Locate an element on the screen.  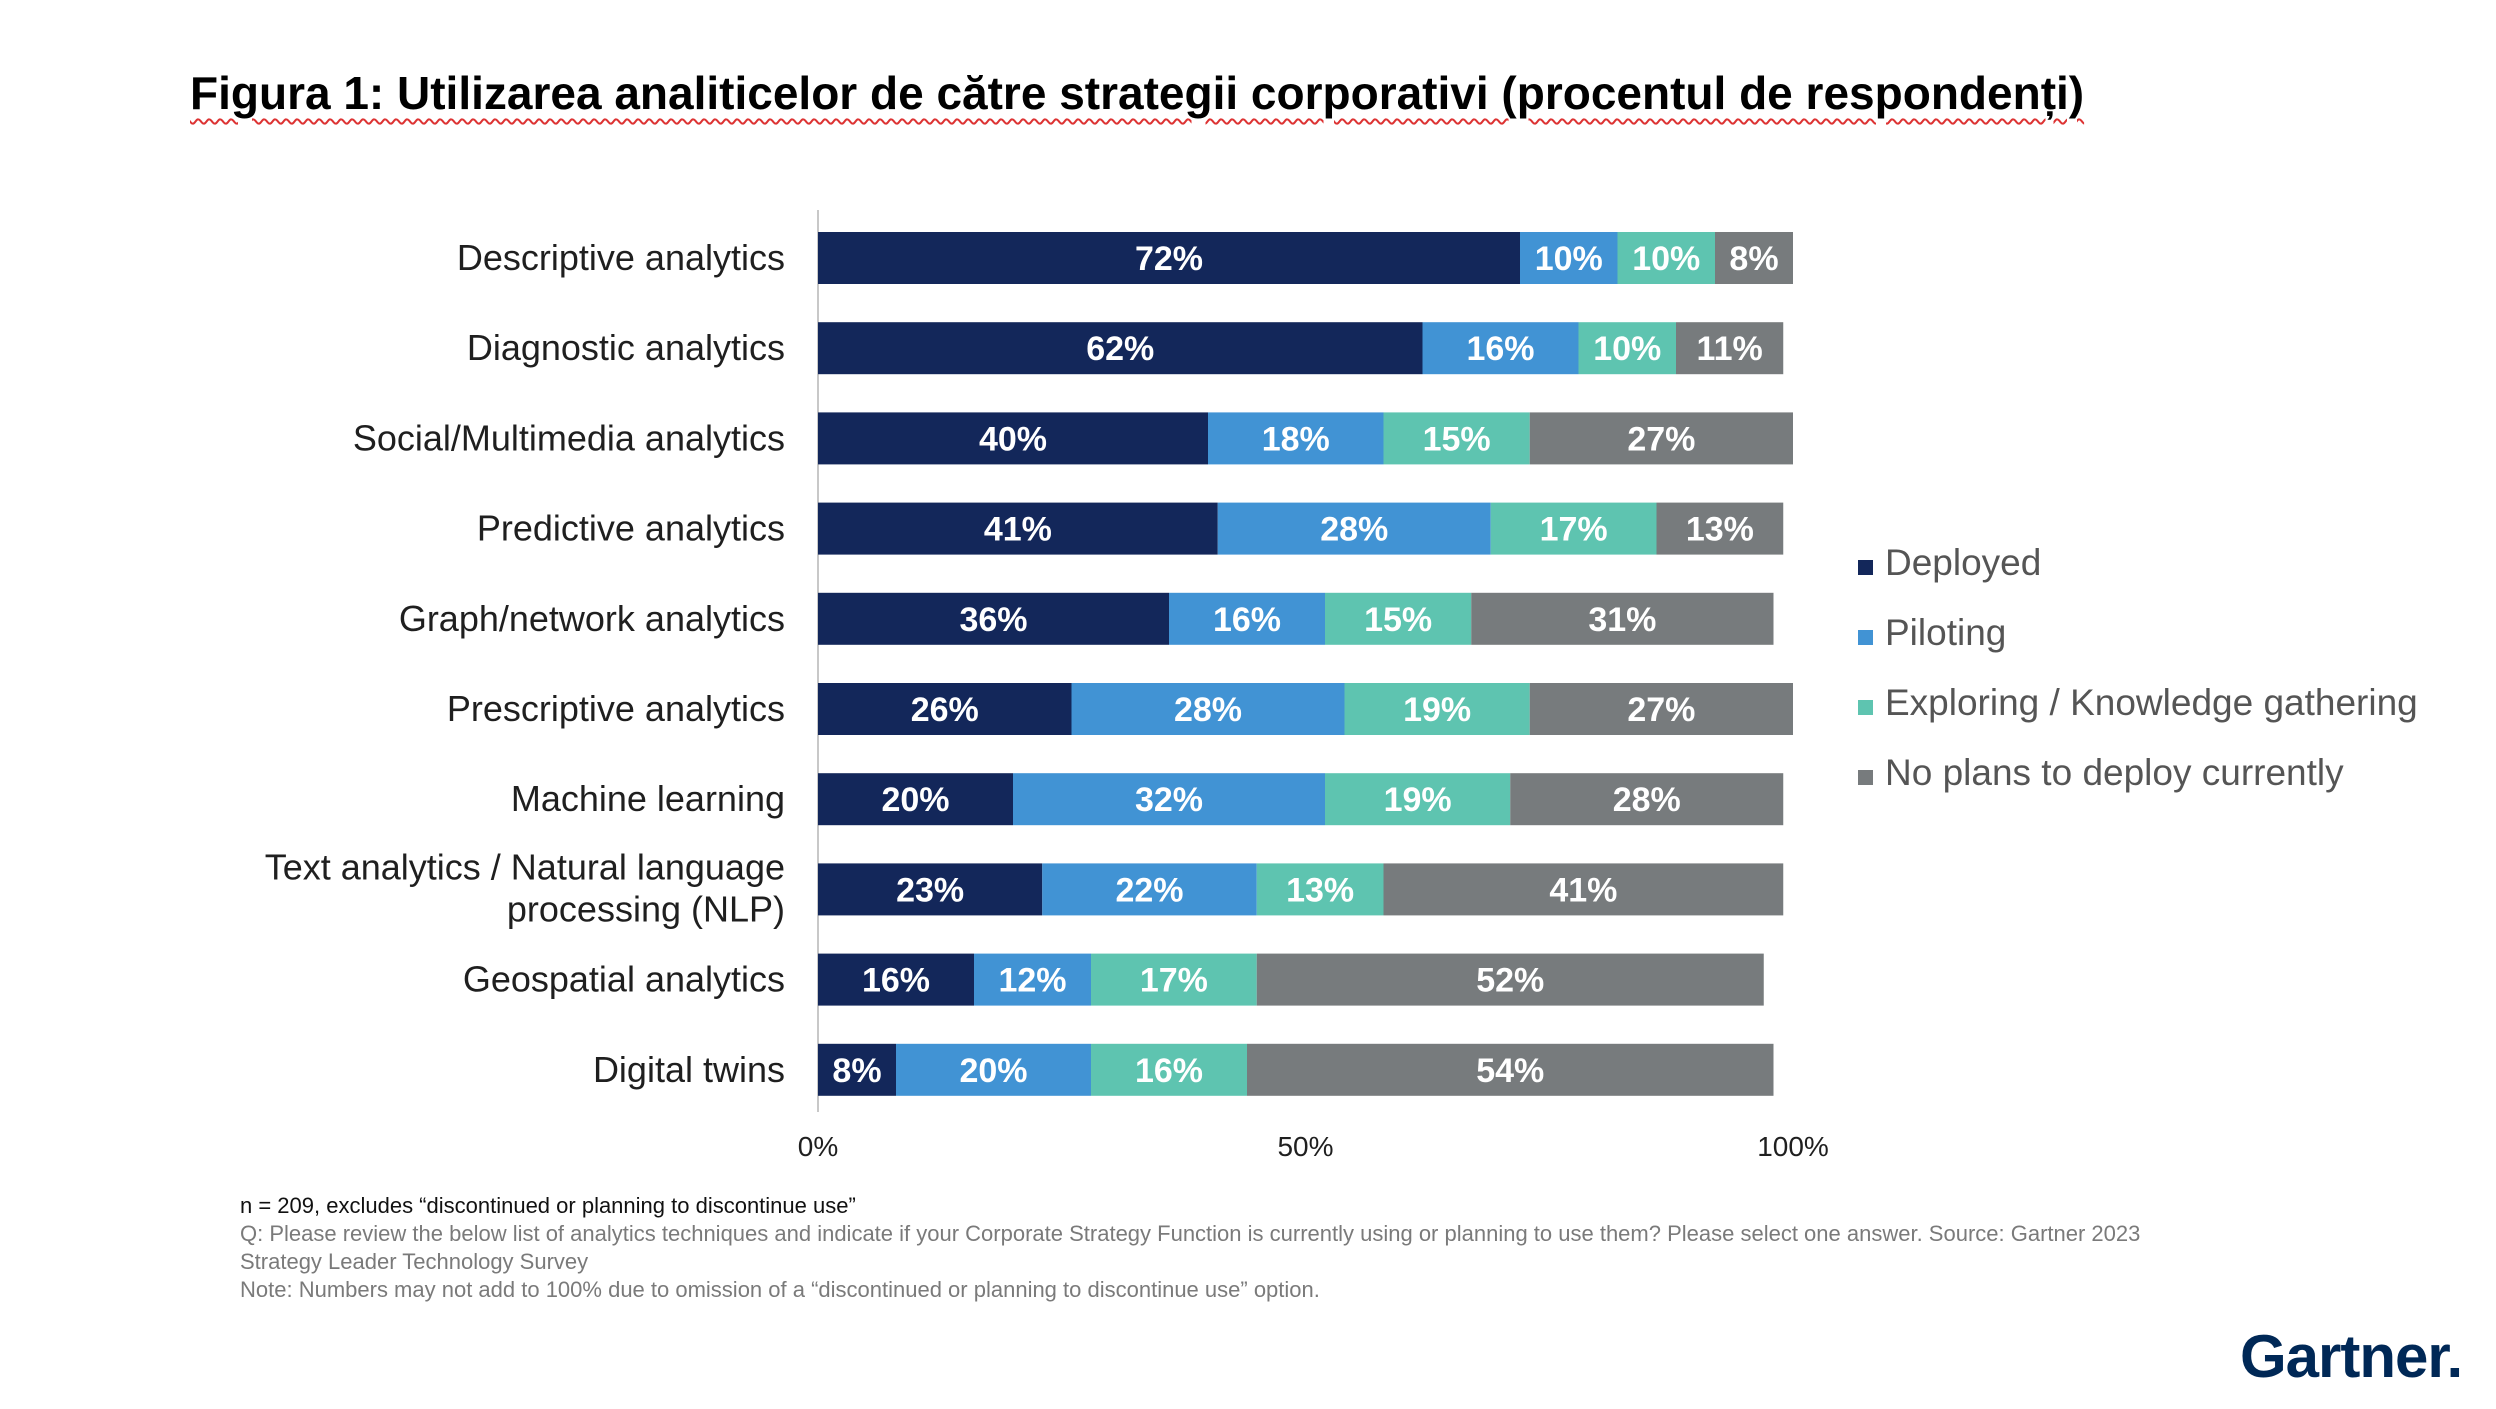
category-label-line: Predictive analytics is located at coordinates (631, 528).